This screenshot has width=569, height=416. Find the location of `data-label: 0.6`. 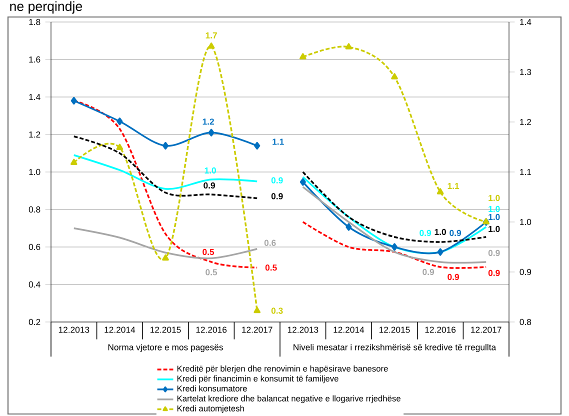

data-label: 0.6 is located at coordinates (270, 243).